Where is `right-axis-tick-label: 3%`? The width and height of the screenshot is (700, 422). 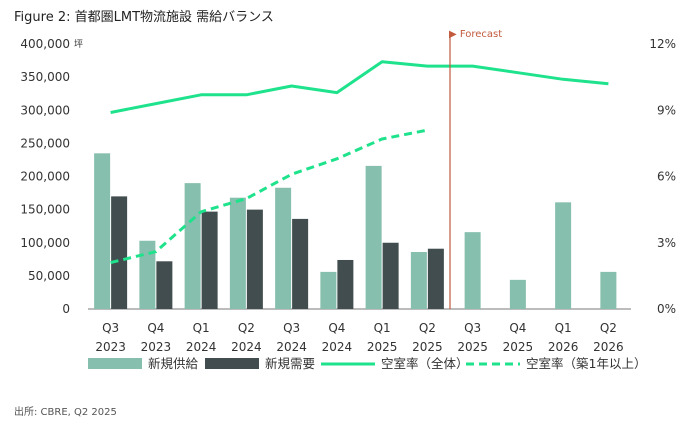
right-axis-tick-label: 3% is located at coordinates (666, 243).